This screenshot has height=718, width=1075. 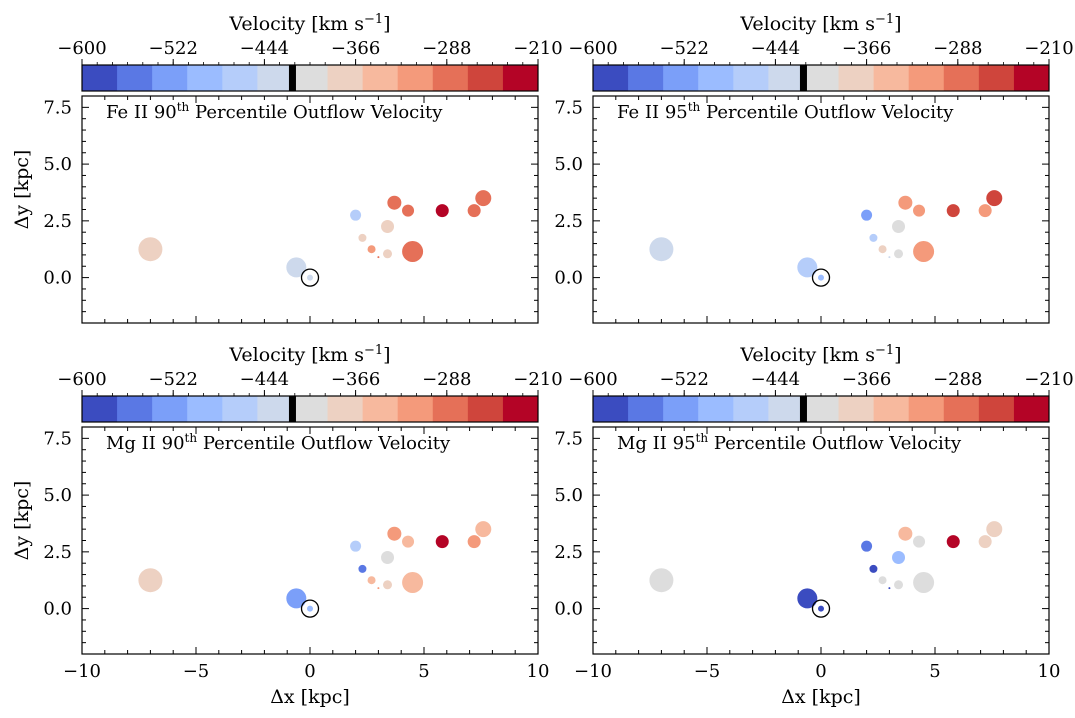 I want to click on x-axis-label: Δx [kpc], so click(x=821, y=697).